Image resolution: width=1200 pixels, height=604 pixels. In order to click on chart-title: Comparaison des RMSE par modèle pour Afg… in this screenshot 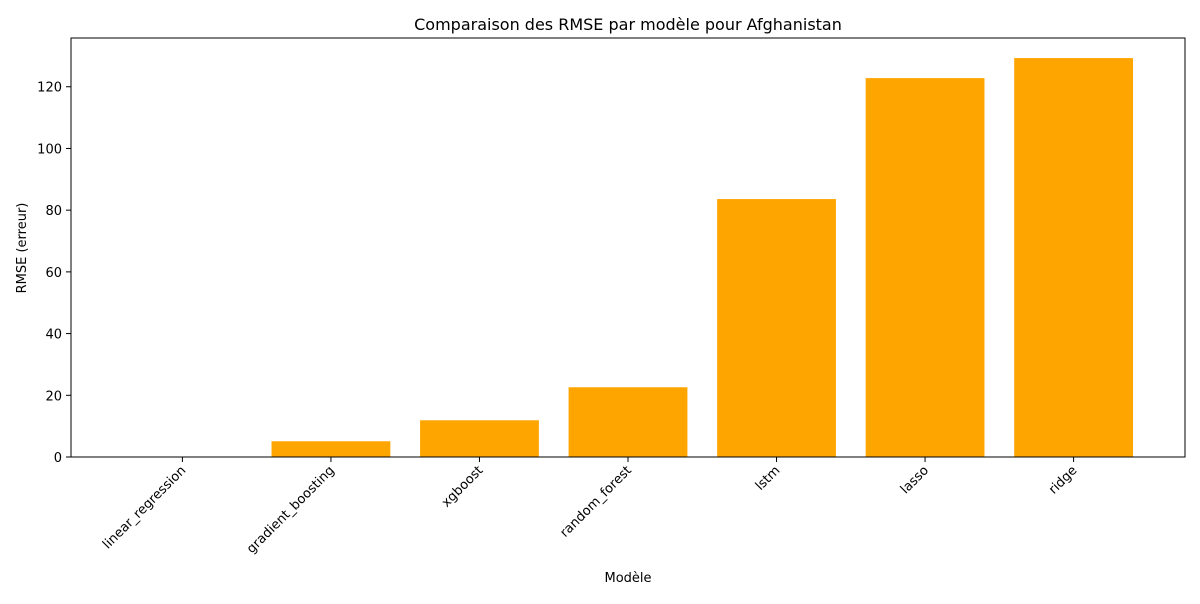, I will do `click(628, 24)`.